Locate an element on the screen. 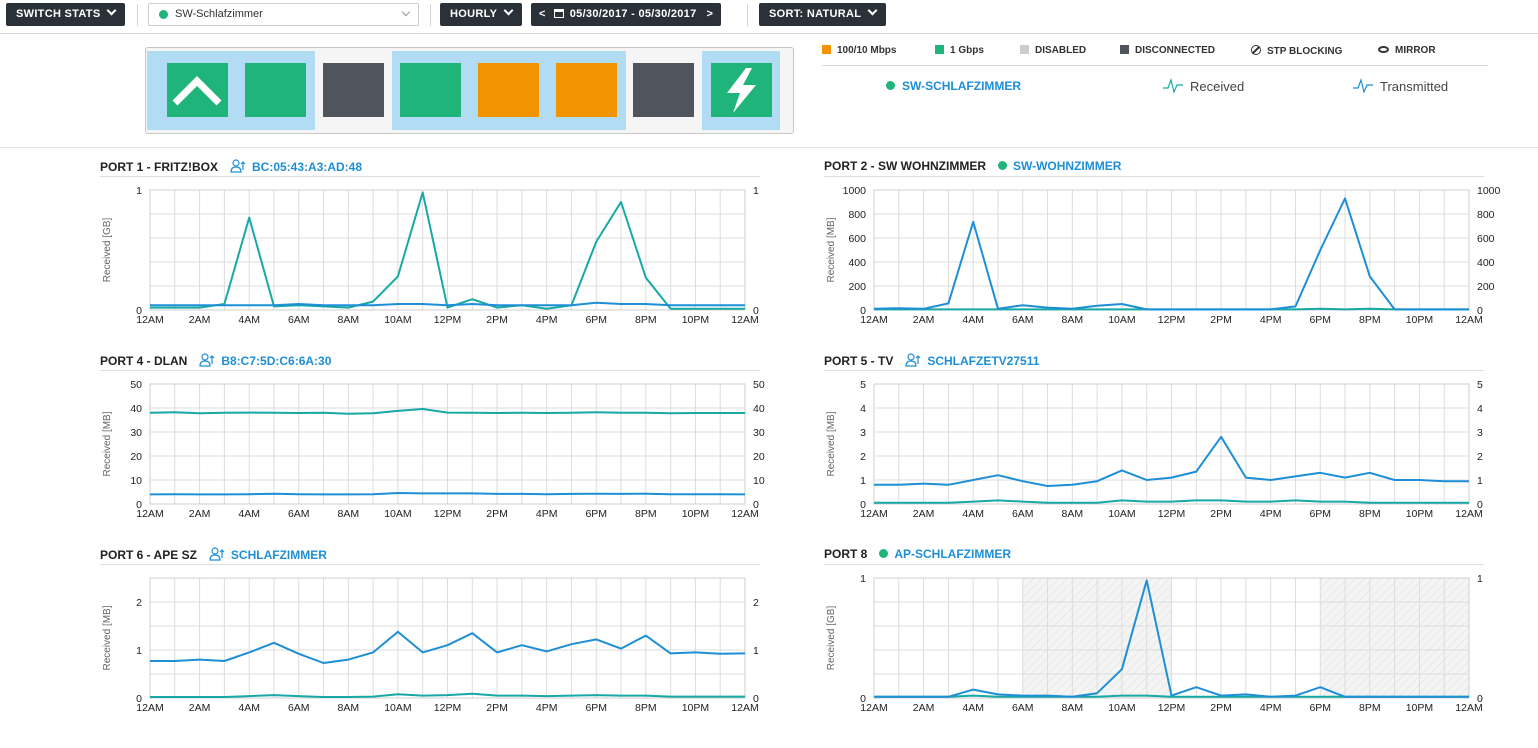 The height and width of the screenshot is (748, 1538). green-swatch-icon is located at coordinates (939, 49).